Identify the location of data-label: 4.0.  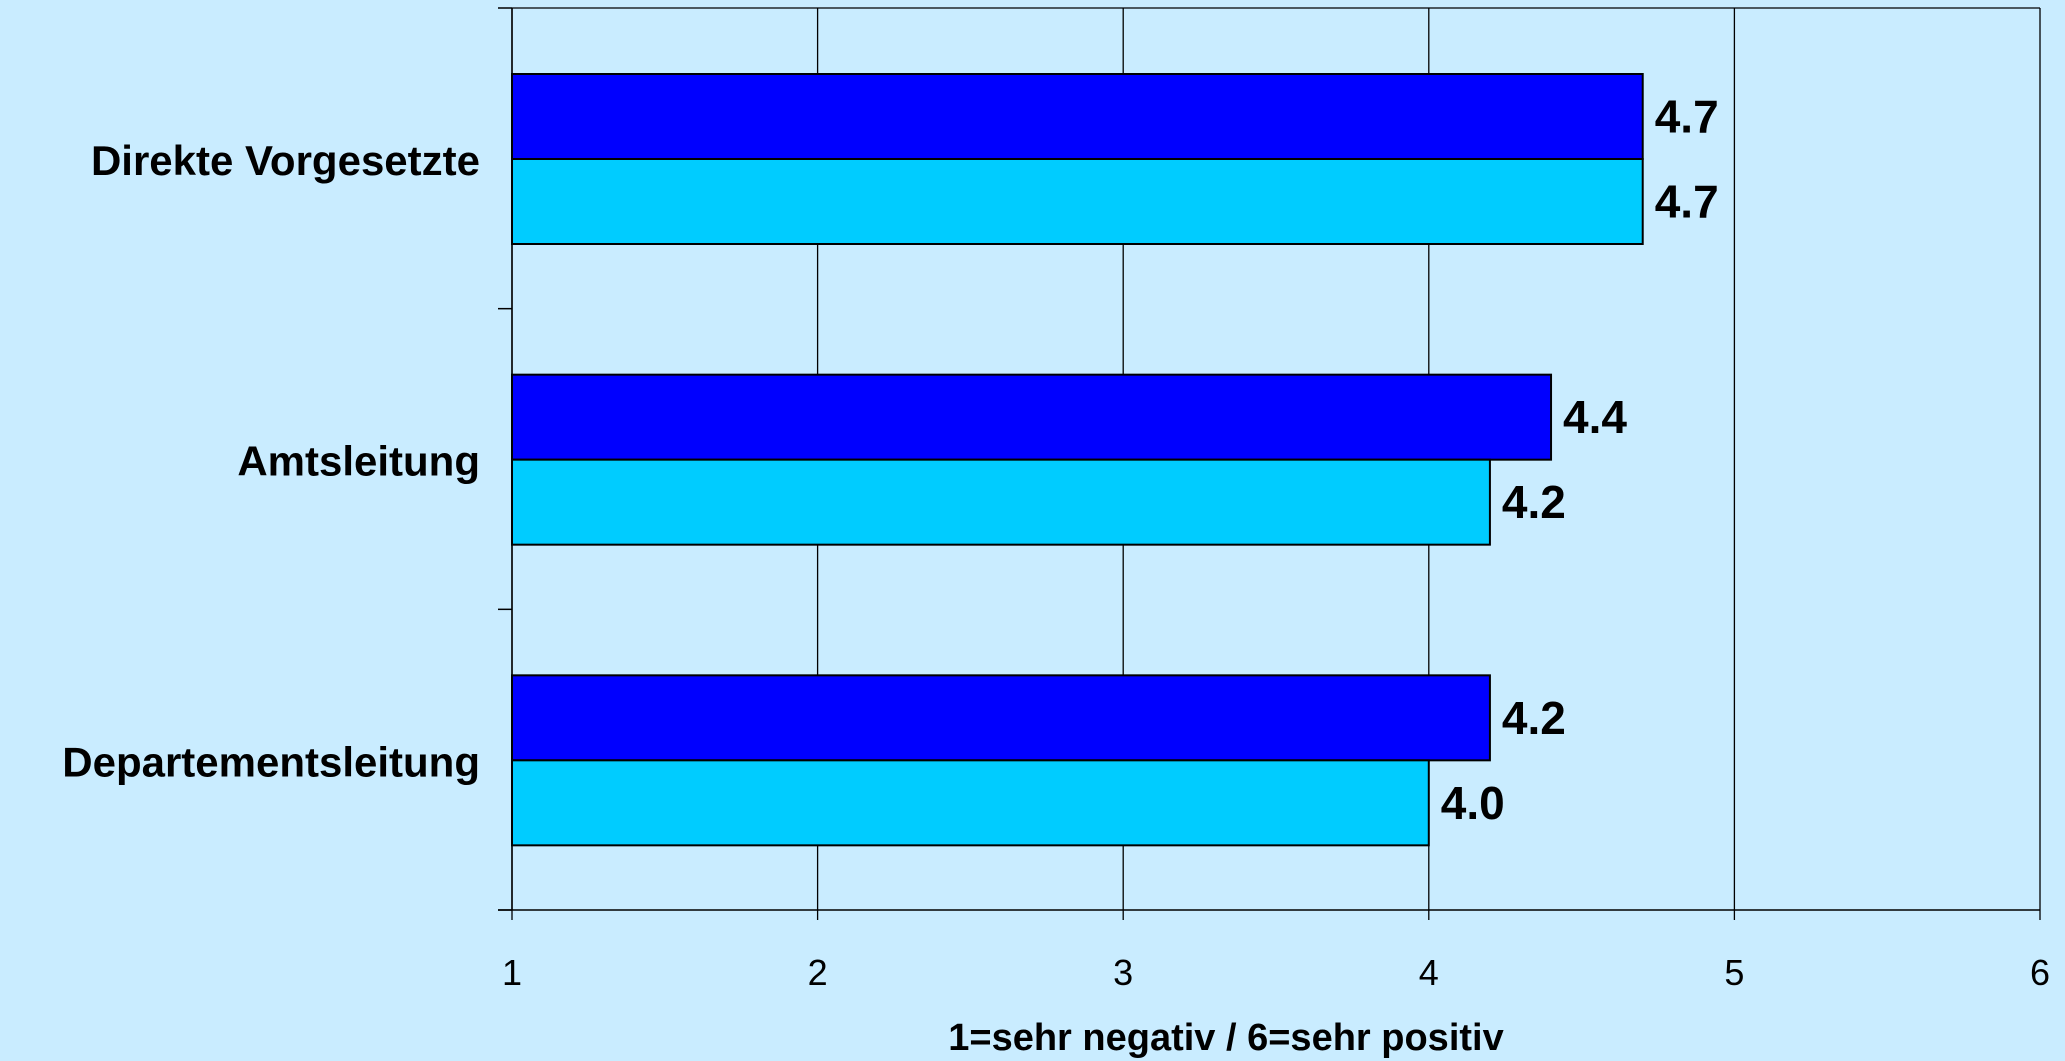
(1473, 803).